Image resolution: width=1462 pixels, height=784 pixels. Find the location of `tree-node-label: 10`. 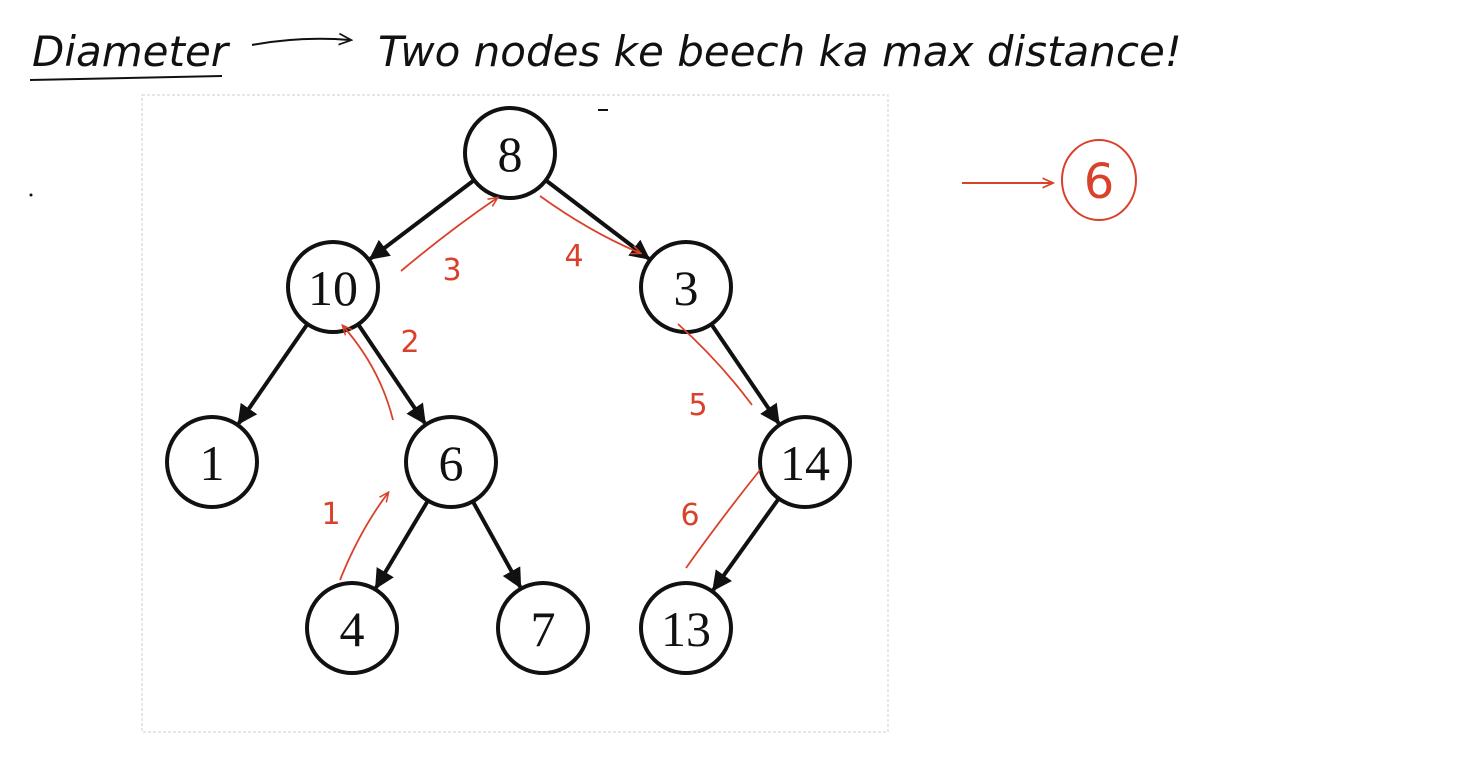

tree-node-label: 10 is located at coordinates (333, 288).